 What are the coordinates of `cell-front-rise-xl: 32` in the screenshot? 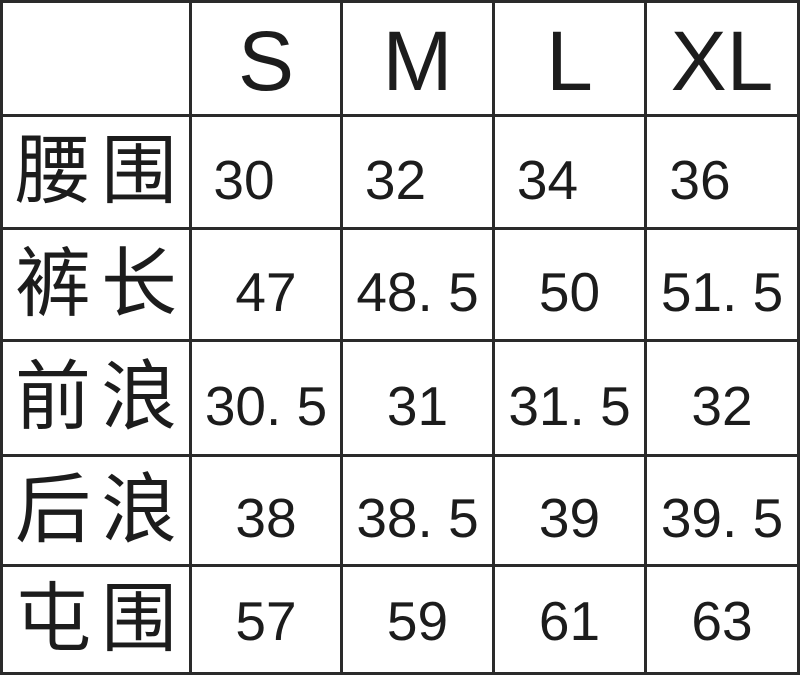 It's located at (723, 399).